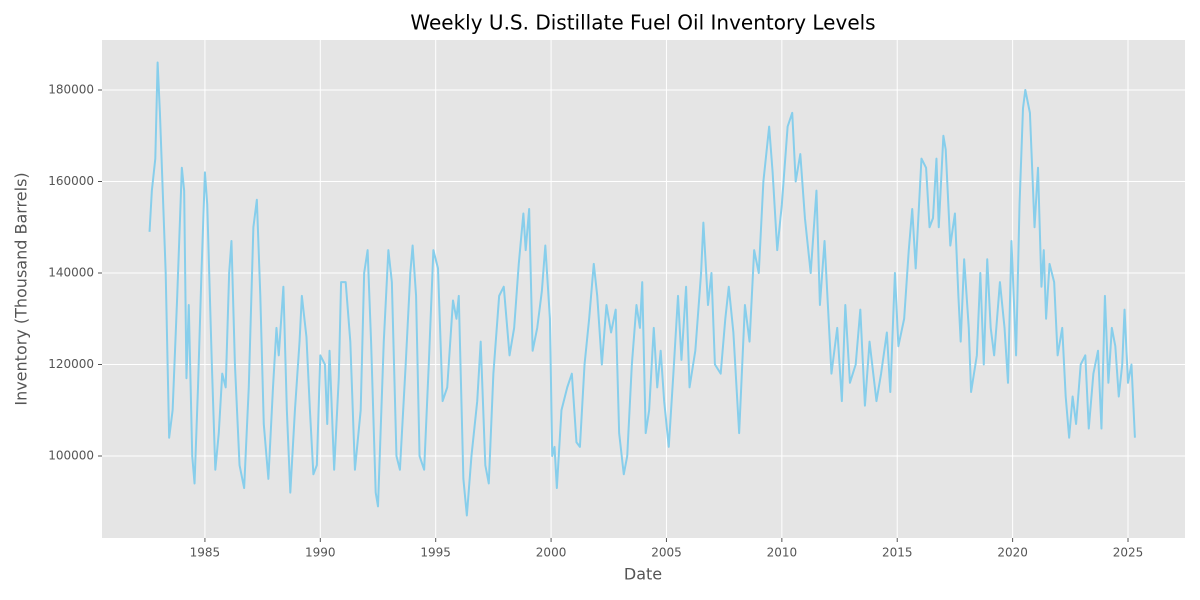 The image size is (1200, 600). What do you see at coordinates (1012, 553) in the screenshot?
I see `x-tick-label: 2020` at bounding box center [1012, 553].